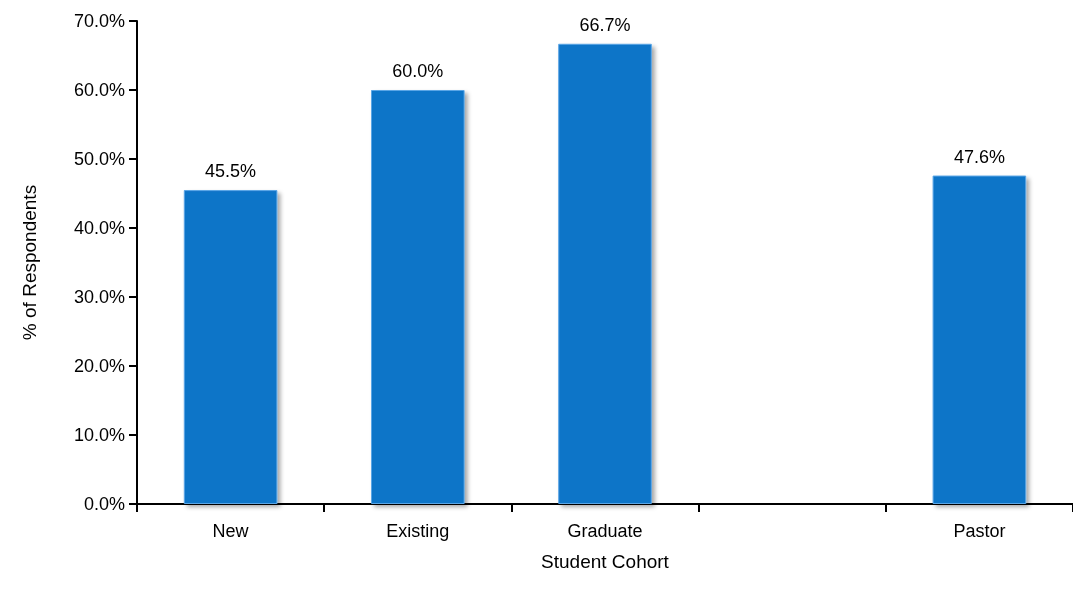 This screenshot has height=593, width=1073. Describe the element at coordinates (29, 262) in the screenshot. I see `y-axis-title: % of Respondents` at that location.